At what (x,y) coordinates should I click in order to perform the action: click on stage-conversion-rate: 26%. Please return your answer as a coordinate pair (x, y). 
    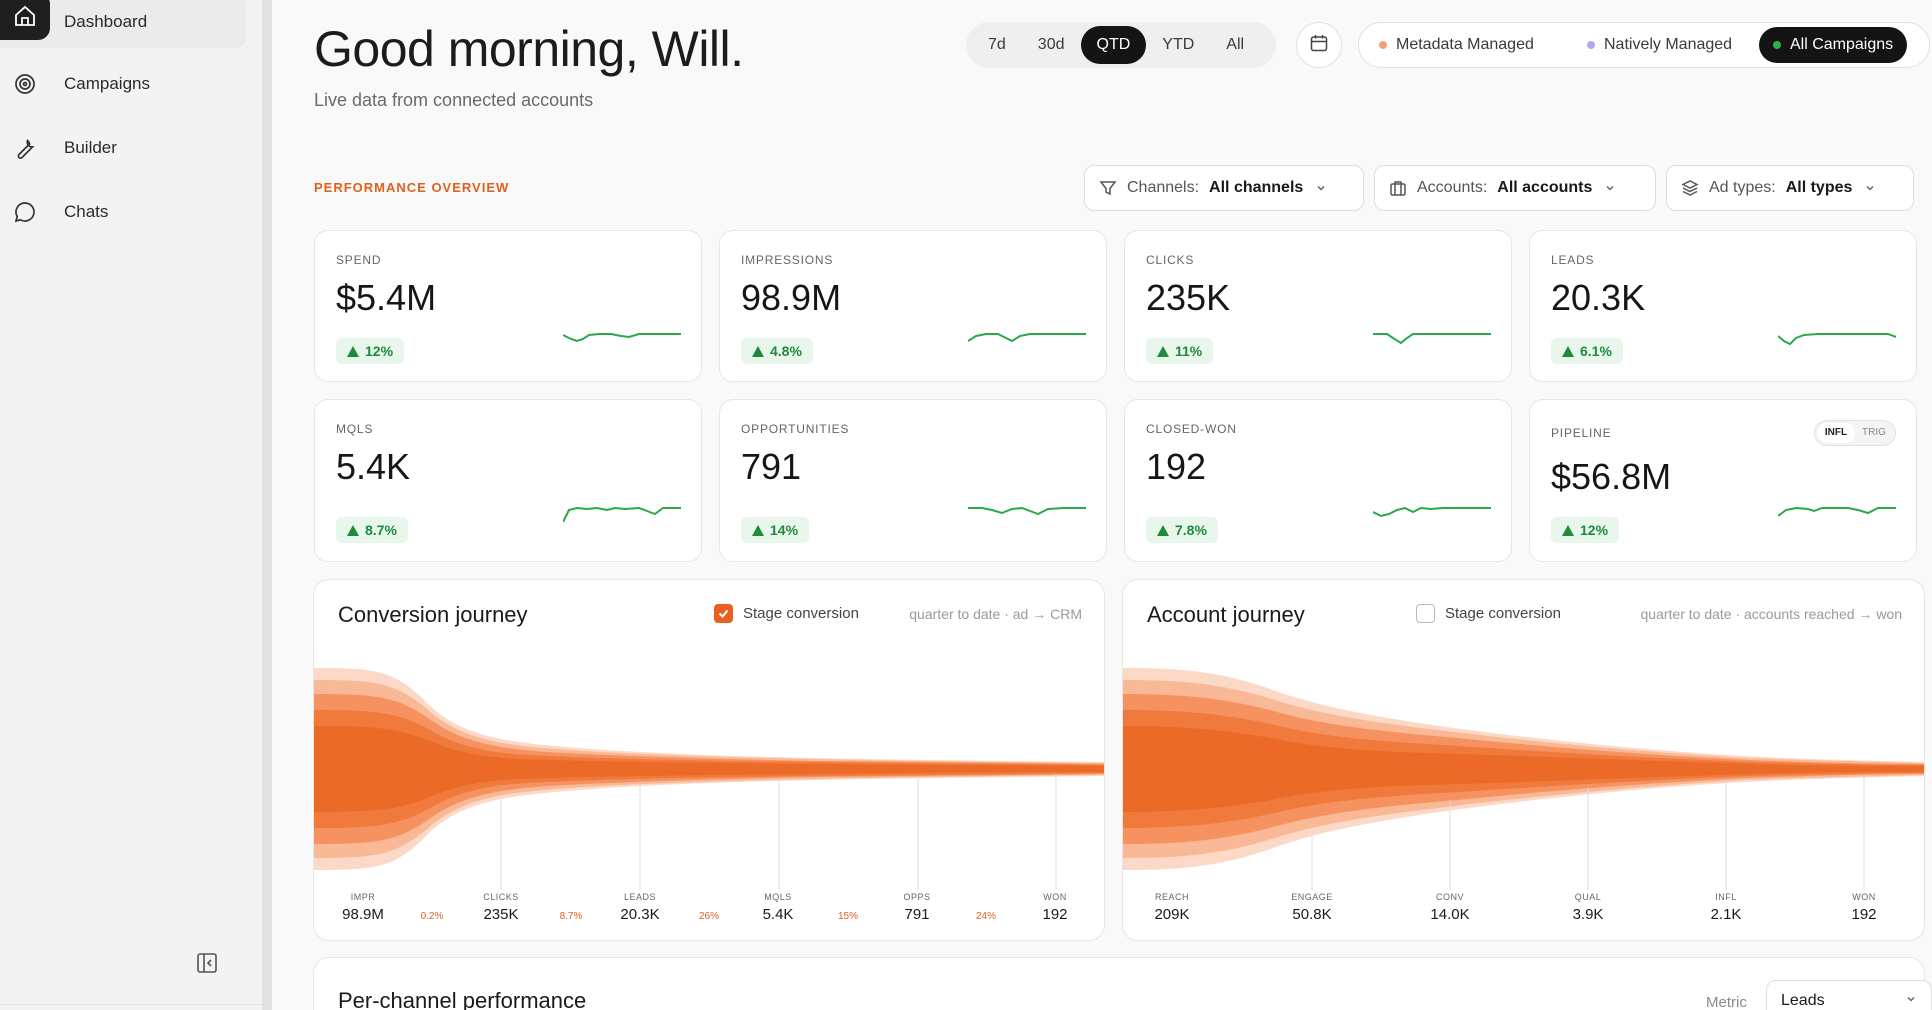
    Looking at the image, I should click on (708, 916).